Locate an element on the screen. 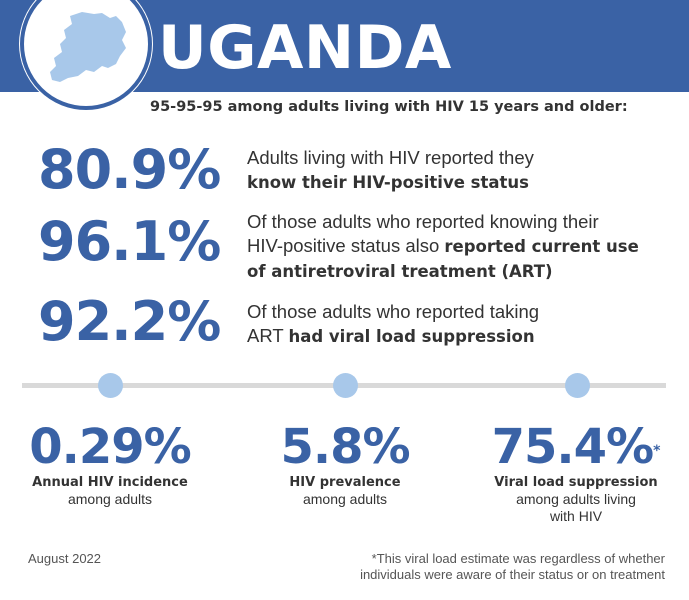 The image size is (689, 600). country-title: UGANDA is located at coordinates (305, 48).